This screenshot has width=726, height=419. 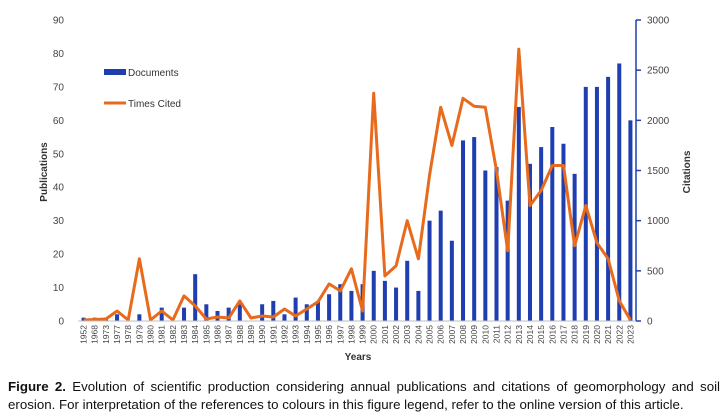 I want to click on left-tick-label: 70, so click(x=59, y=87).